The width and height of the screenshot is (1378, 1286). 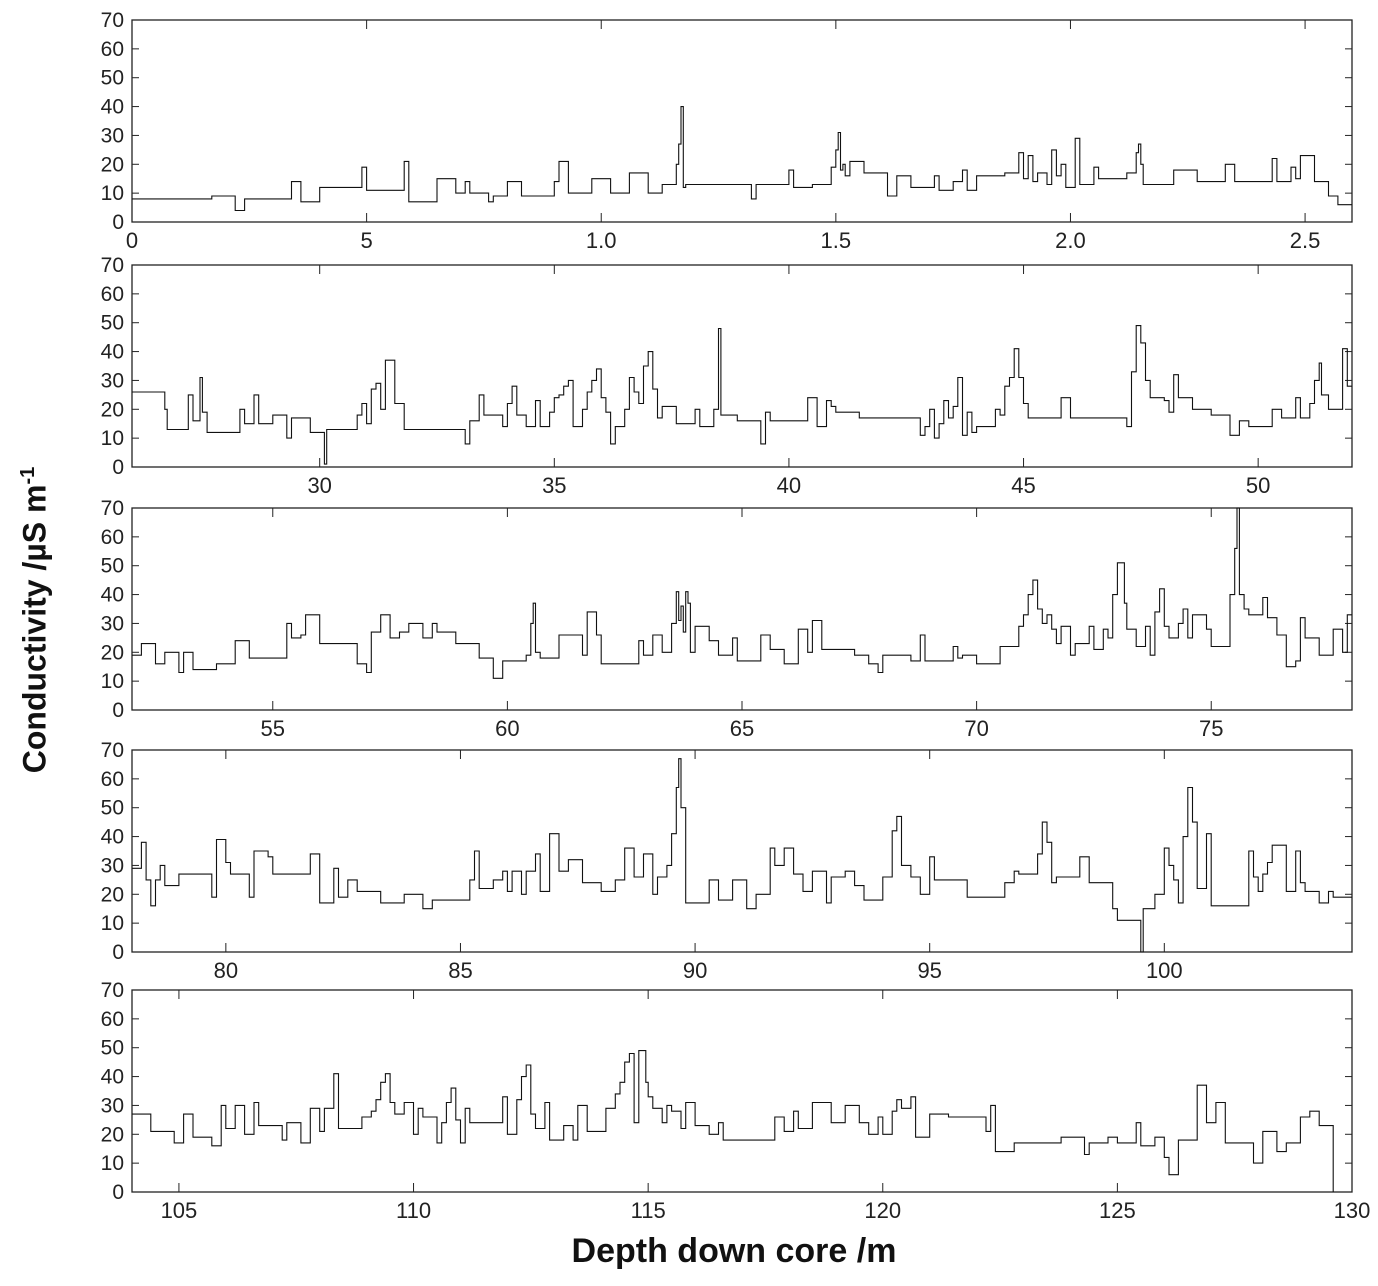 I want to click on panel-5-xtick-label: 120, so click(x=882, y=1210).